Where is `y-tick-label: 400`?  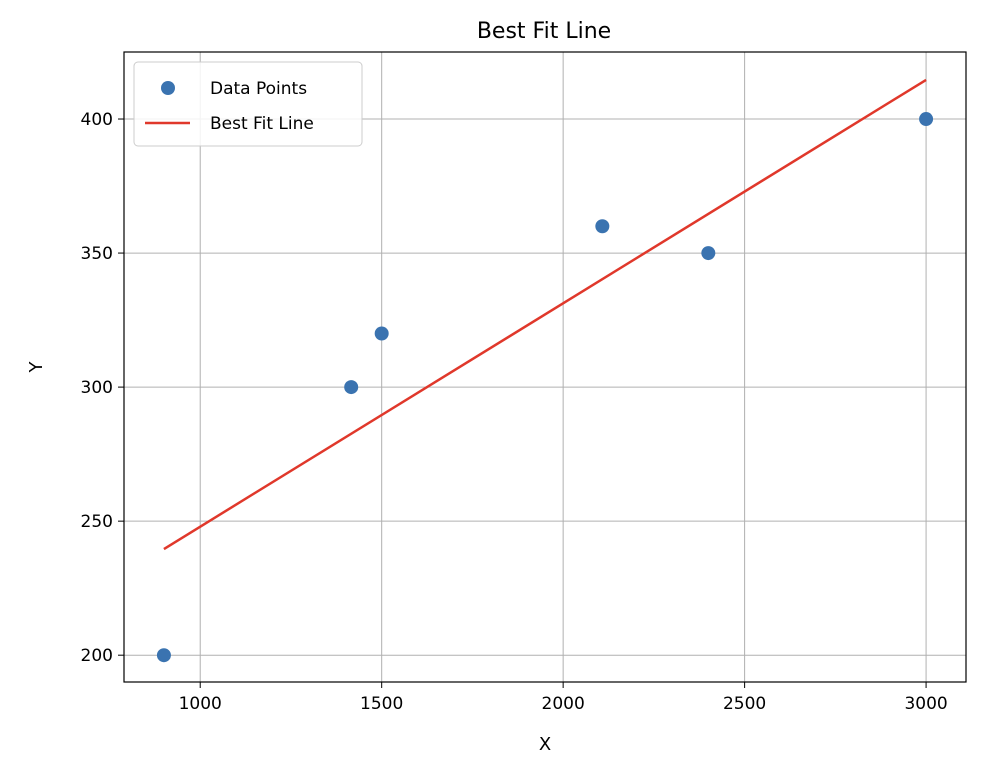 y-tick-label: 400 is located at coordinates (97, 120).